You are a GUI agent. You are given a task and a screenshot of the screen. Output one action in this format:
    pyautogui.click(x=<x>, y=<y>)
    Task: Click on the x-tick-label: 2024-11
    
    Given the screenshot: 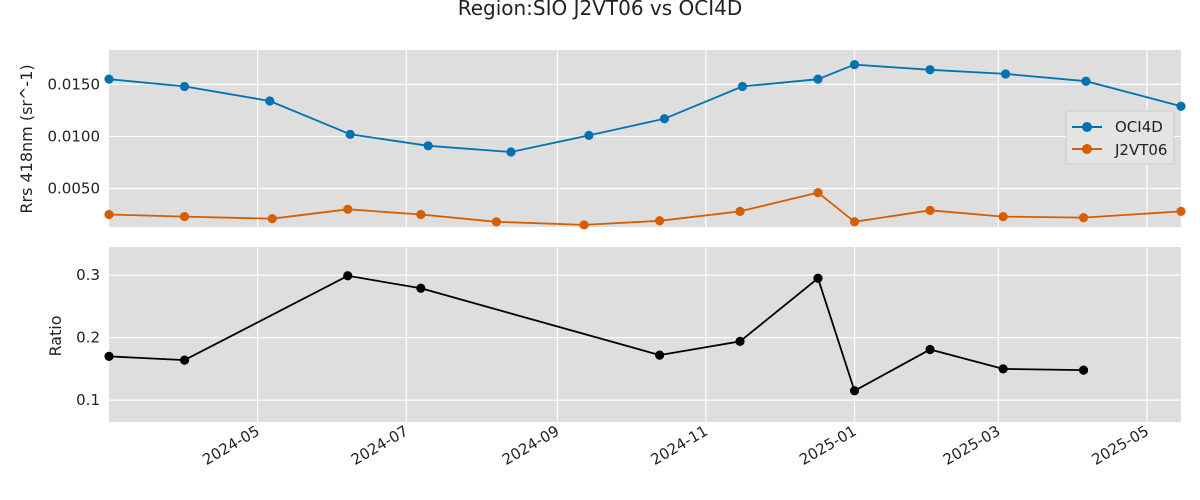 What is the action you would take?
    pyautogui.click(x=679, y=445)
    